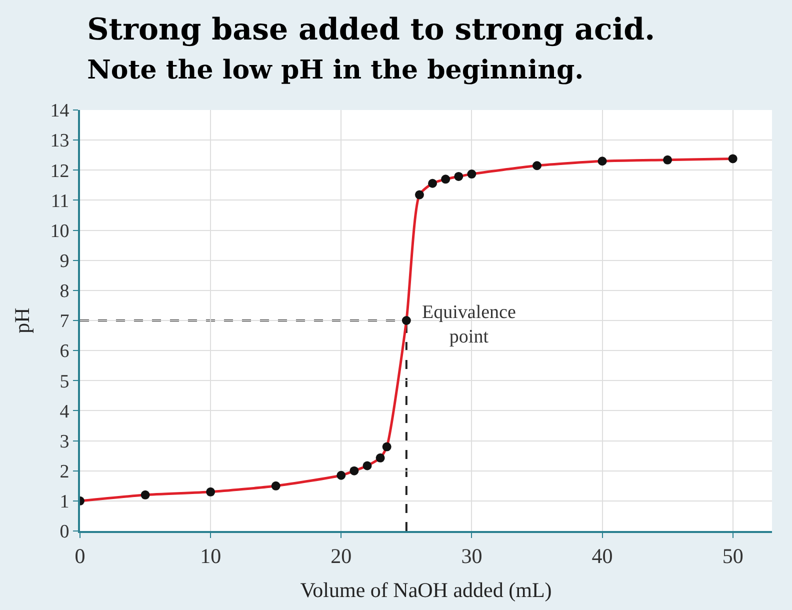 The image size is (792, 610). I want to click on y-tick-label: 10, so click(60, 231).